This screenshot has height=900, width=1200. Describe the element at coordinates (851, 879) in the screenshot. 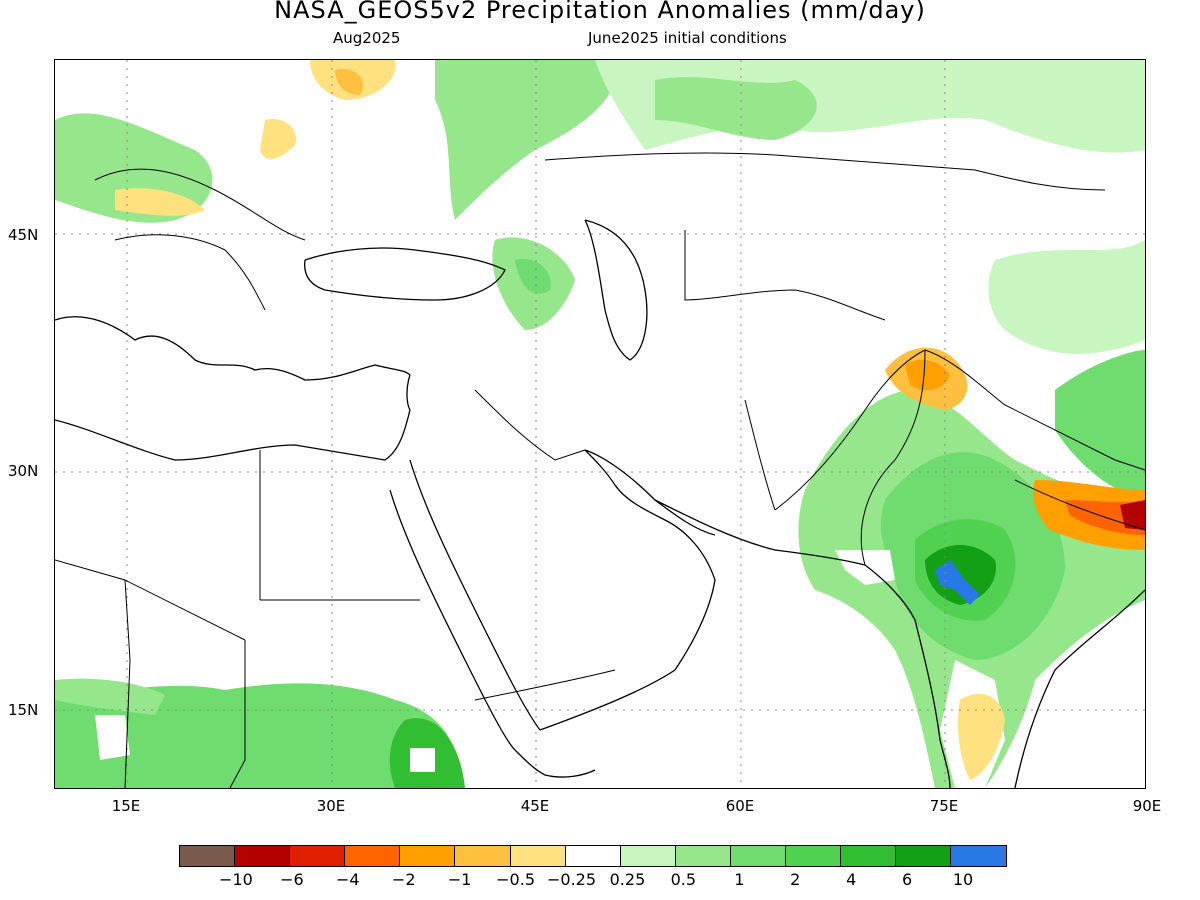

I see `colorbar-label: 4` at that location.